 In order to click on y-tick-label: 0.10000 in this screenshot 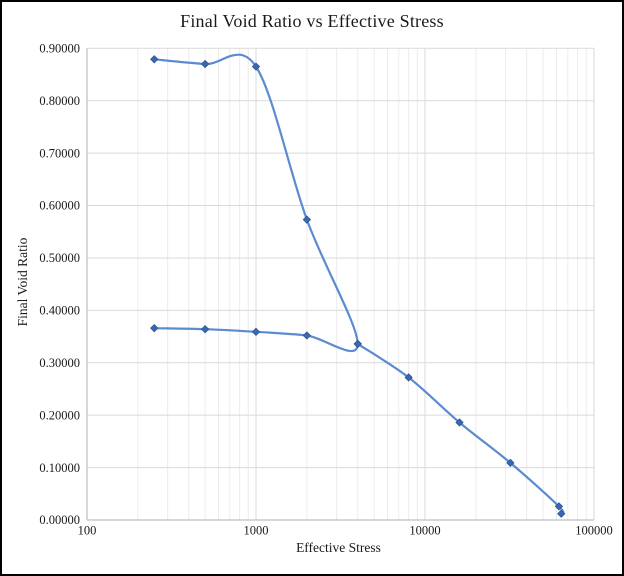, I will do `click(59, 468)`.